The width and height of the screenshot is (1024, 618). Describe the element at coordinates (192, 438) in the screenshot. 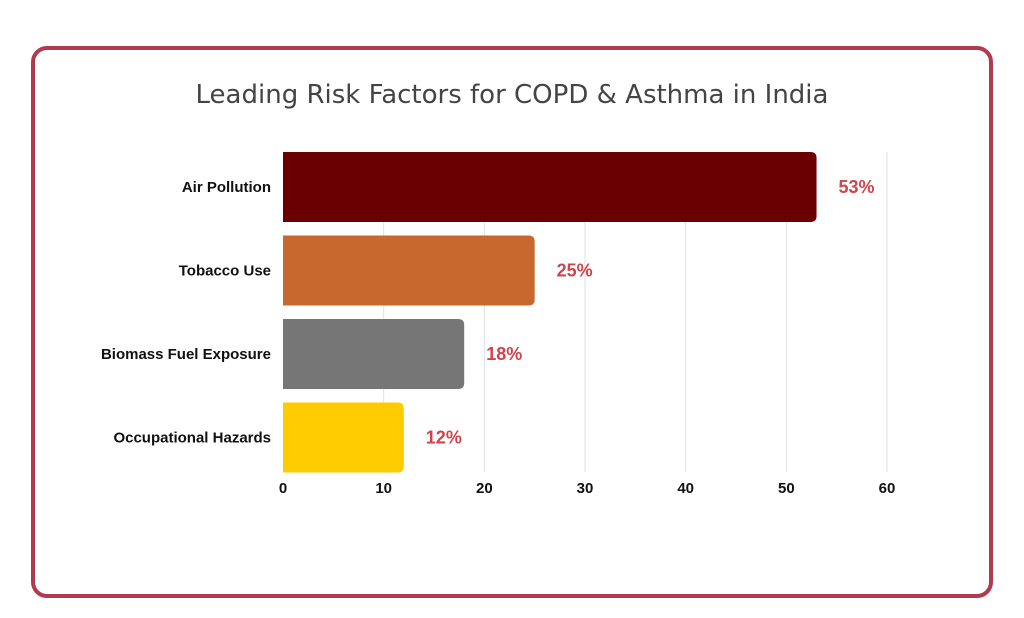

I see `category-label: Occupational Hazards` at that location.